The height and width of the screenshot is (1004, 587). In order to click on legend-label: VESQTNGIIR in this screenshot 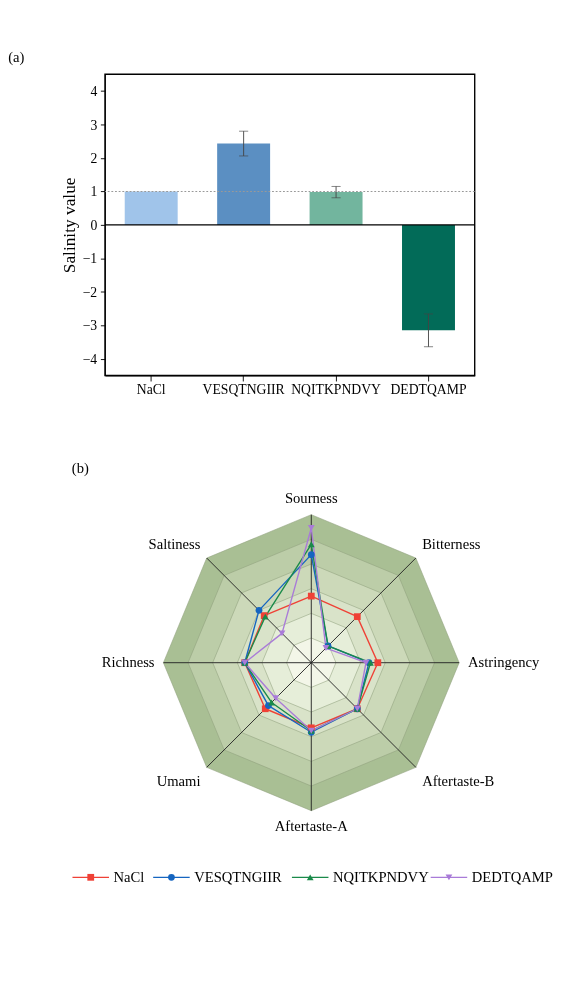, I will do `click(238, 876)`.